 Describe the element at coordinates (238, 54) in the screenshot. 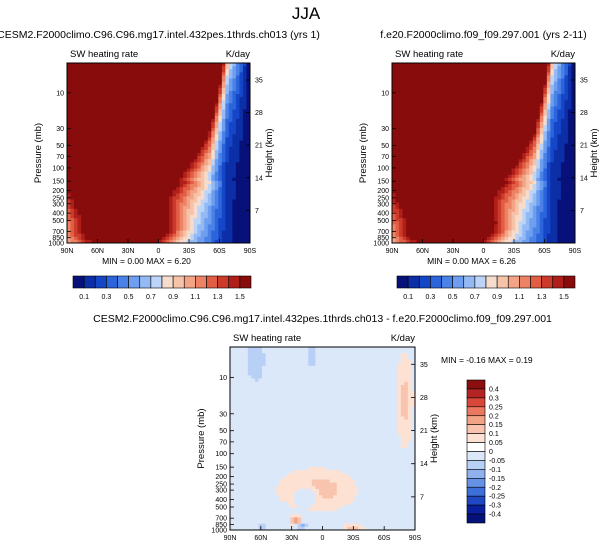

I see `units-label: K/day` at that location.